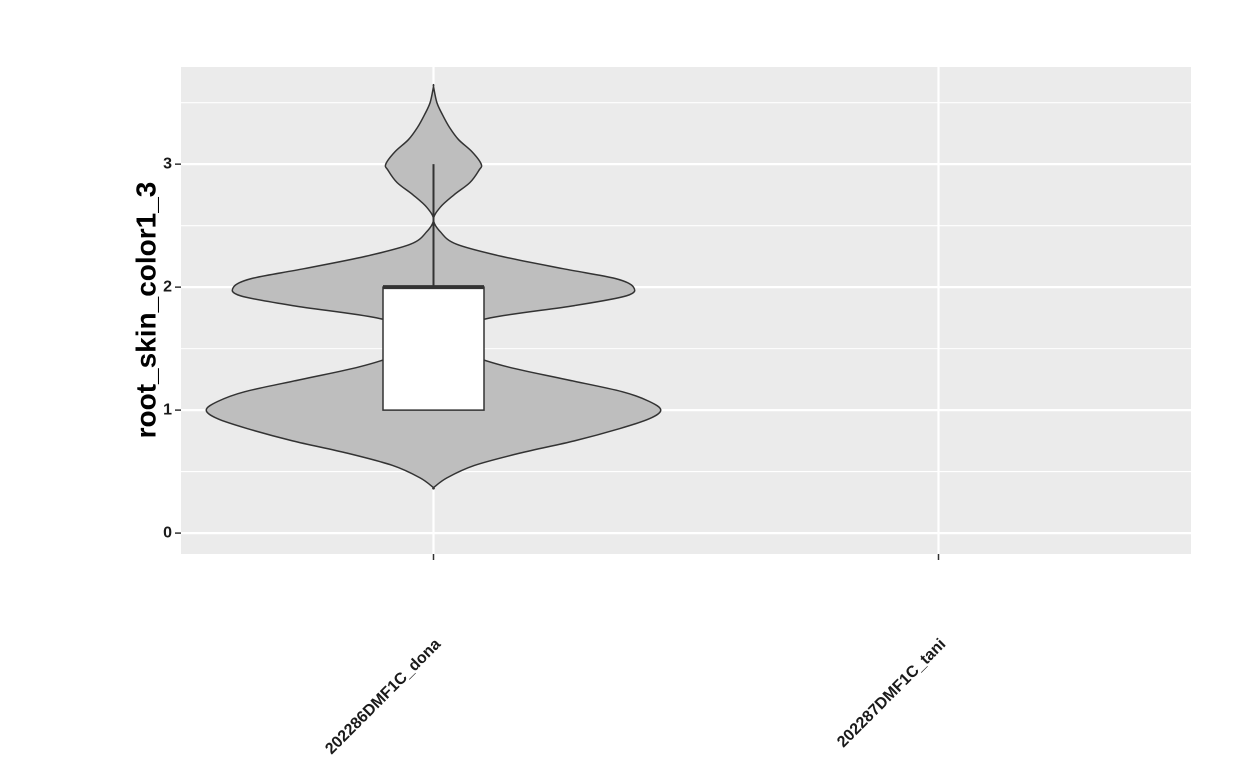 This screenshot has width=1259, height=778. What do you see at coordinates (167, 163) in the screenshot?
I see `y-tick-label: 3` at bounding box center [167, 163].